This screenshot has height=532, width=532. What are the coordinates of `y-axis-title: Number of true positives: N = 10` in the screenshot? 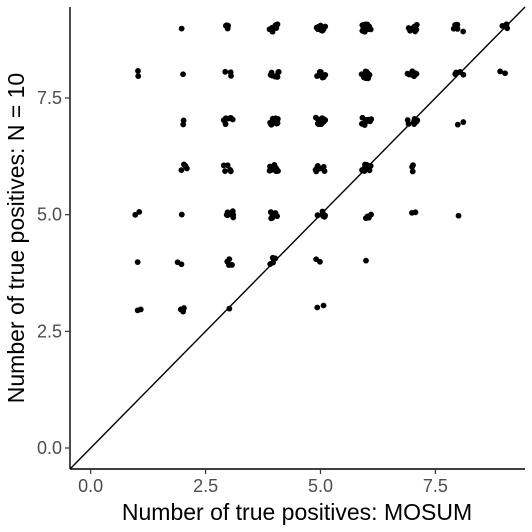 It's located at (16, 238).